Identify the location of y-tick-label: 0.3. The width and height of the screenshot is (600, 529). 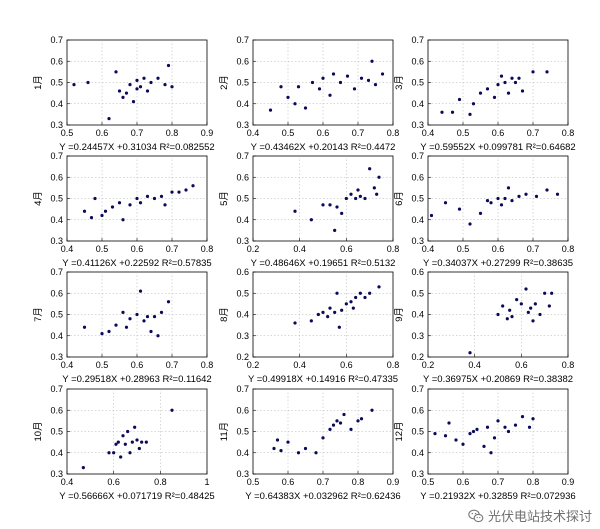
(417, 336).